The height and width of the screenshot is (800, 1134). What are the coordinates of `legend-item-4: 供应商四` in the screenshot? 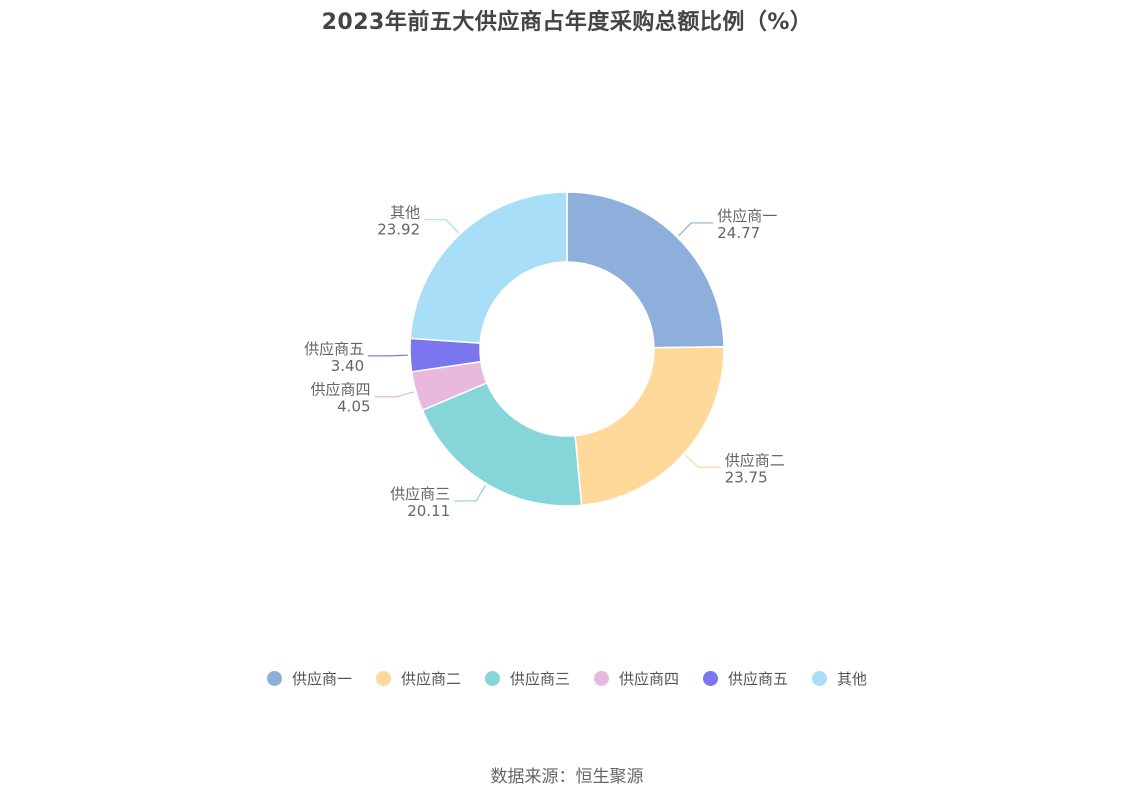 It's located at (636, 678).